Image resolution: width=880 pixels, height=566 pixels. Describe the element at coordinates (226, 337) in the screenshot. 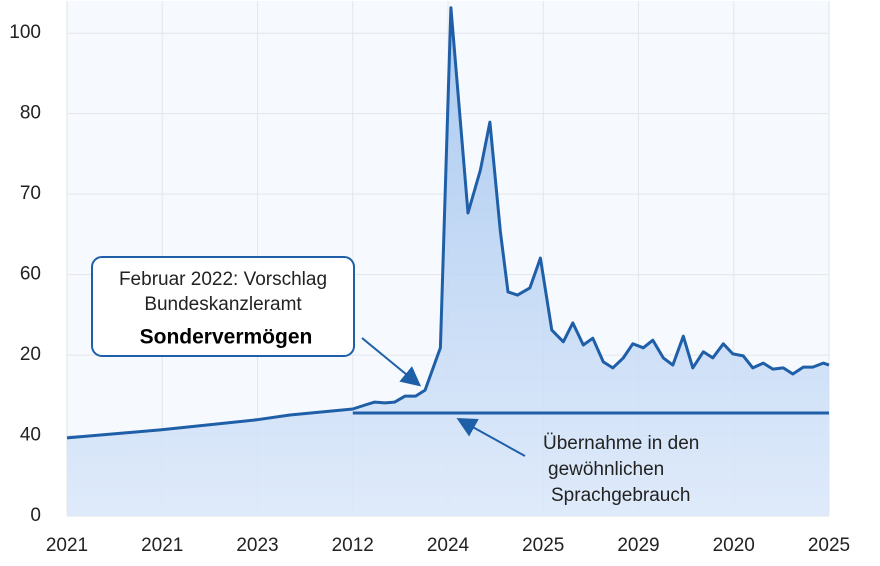

I see `annotation-text: Sondervermögen` at that location.